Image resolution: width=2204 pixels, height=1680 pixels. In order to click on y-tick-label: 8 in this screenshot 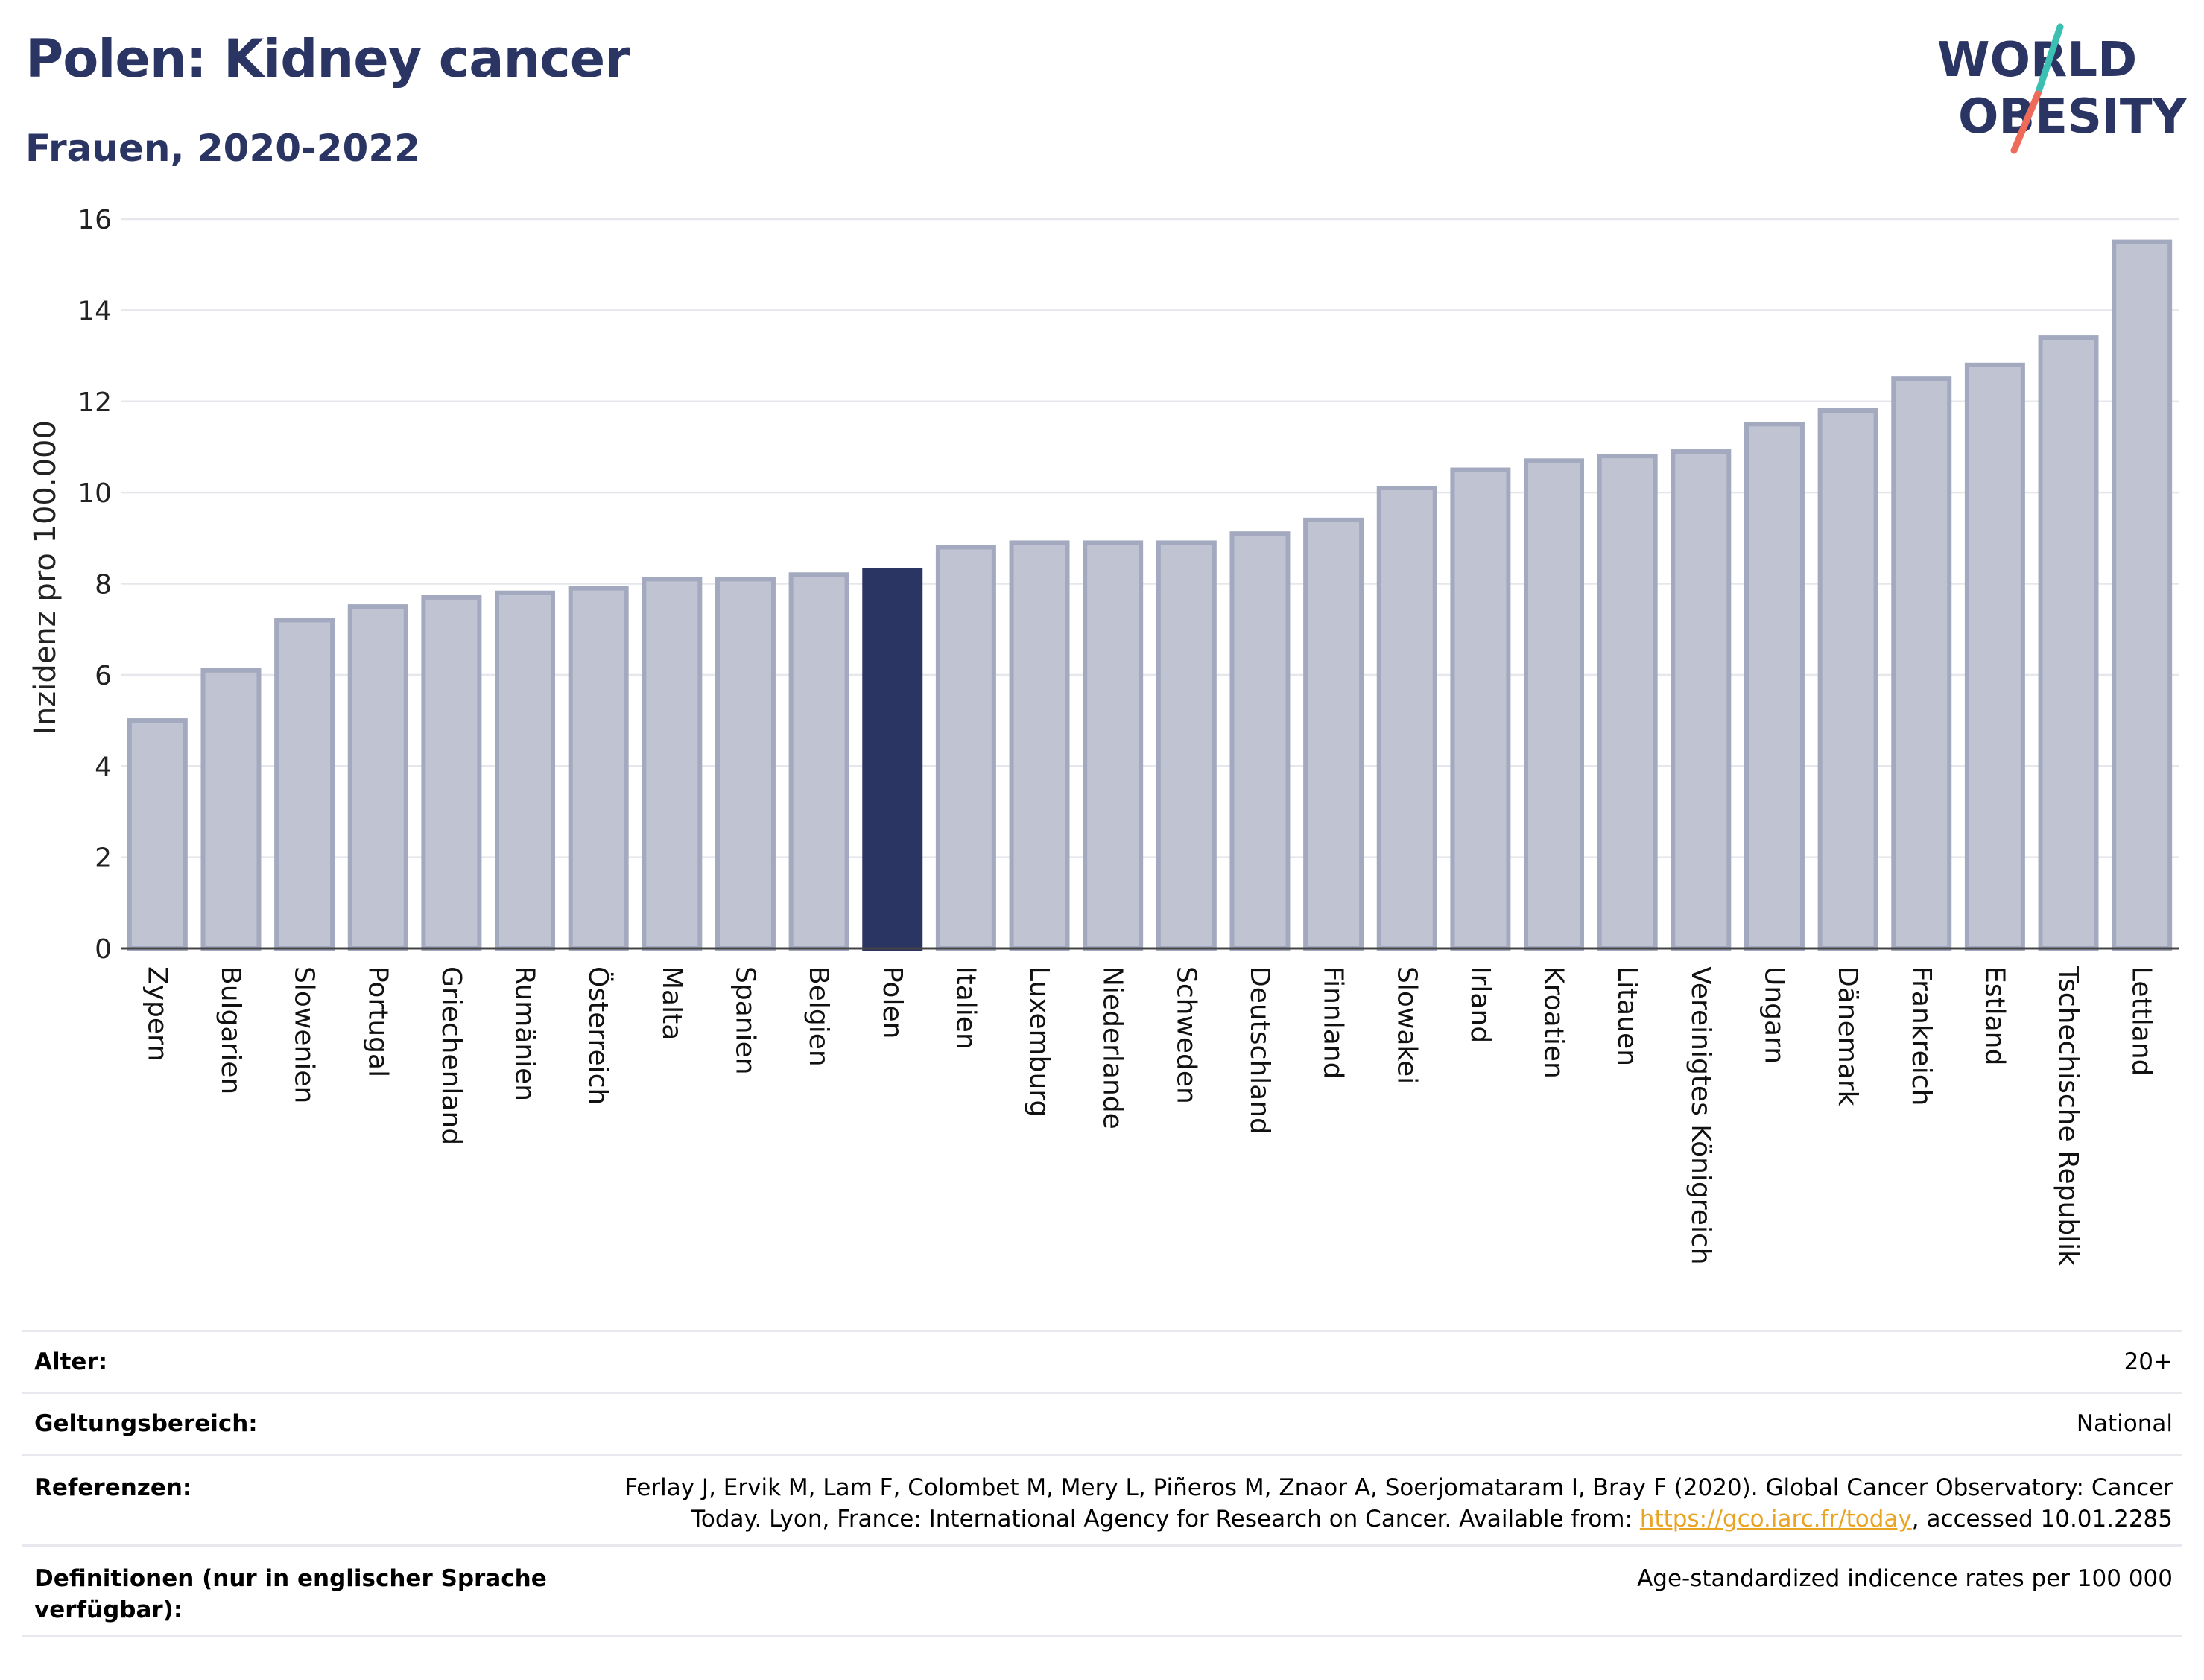, I will do `click(103, 585)`.